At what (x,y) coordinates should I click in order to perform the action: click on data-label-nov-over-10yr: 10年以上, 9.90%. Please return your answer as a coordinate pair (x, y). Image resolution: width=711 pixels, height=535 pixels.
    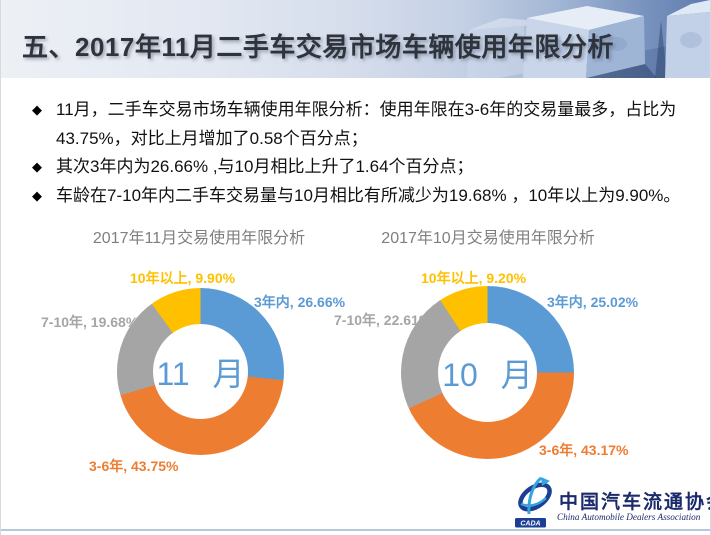
    Looking at the image, I should click on (183, 278).